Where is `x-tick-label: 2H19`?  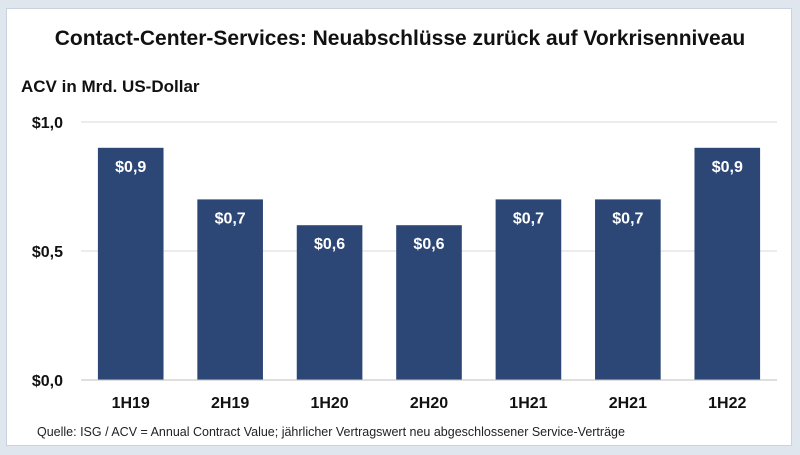
x-tick-label: 2H19 is located at coordinates (230, 403).